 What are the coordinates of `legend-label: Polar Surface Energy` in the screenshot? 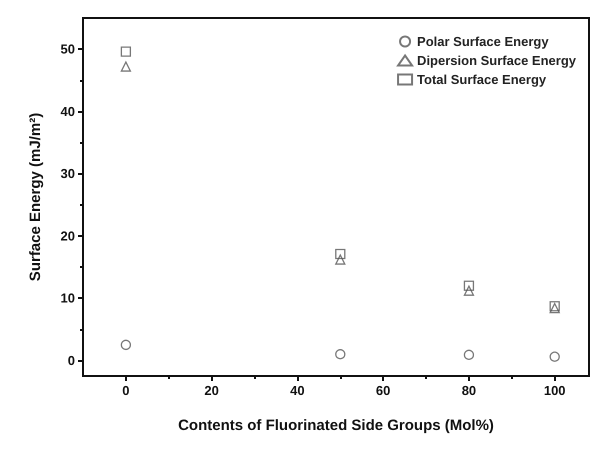 It's located at (483, 41).